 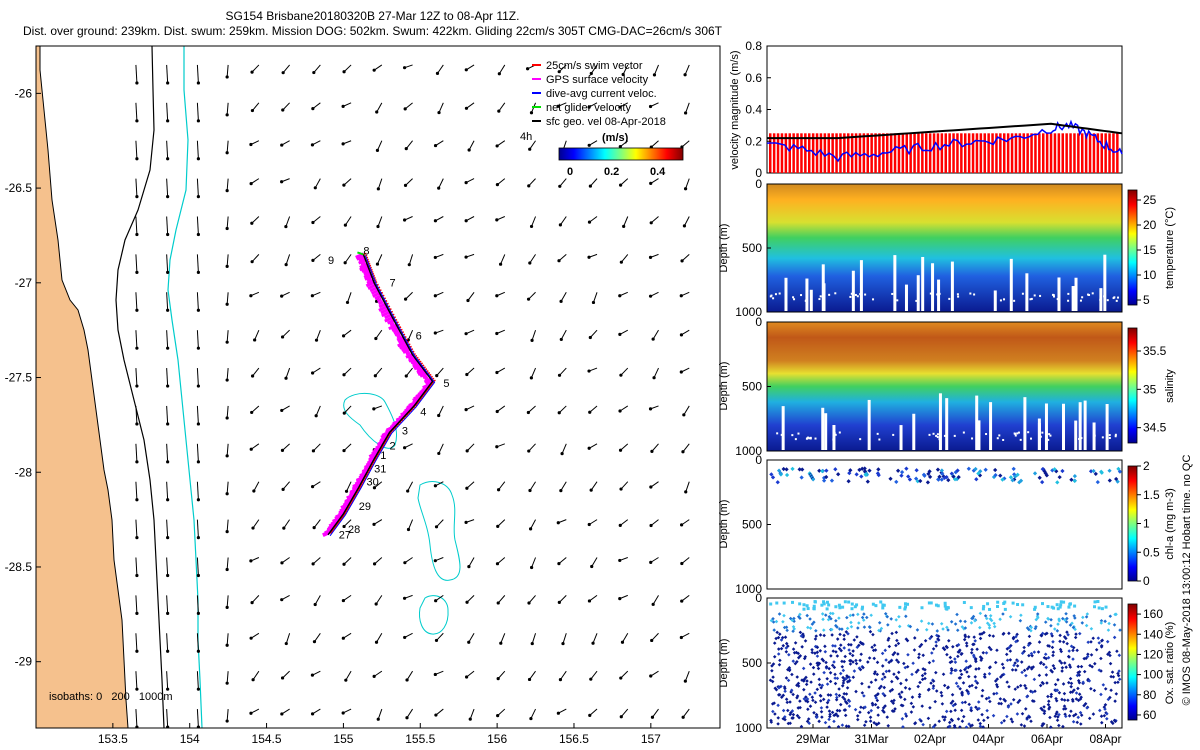 I want to click on velocity-ytick-label: 0, so click(x=758, y=173).